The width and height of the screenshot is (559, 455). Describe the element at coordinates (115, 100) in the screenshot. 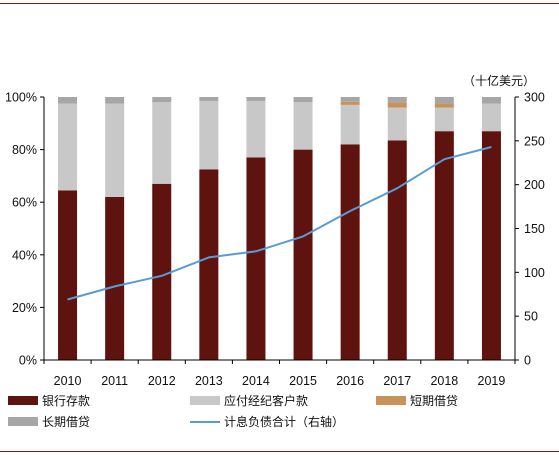

I see `bar-segment-2011-s3` at that location.